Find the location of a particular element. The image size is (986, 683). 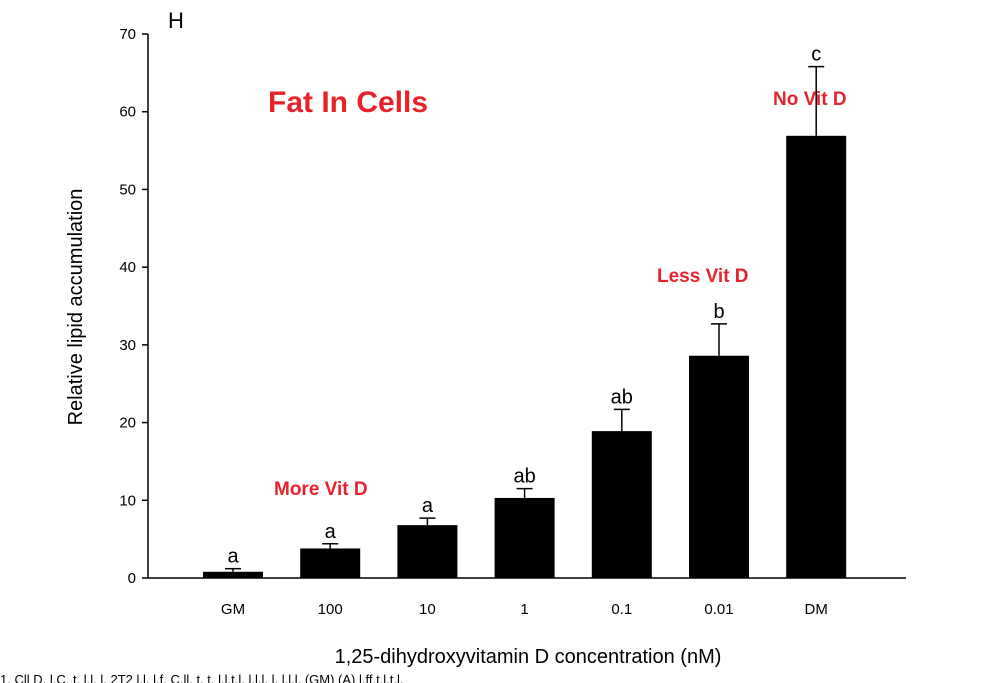

y-tick-label: 50 is located at coordinates (127, 189).